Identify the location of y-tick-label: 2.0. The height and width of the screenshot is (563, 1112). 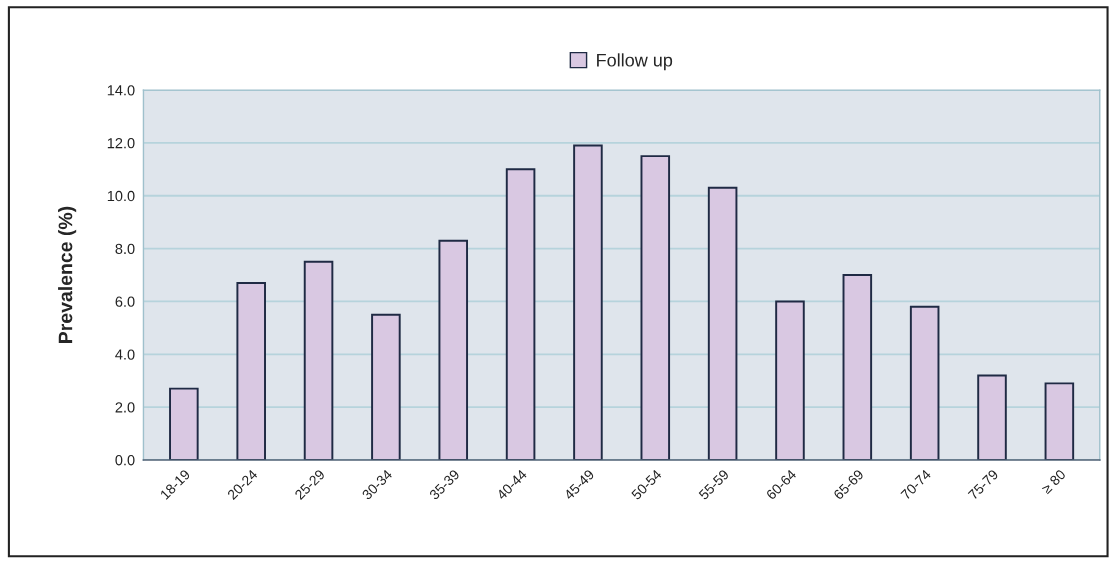
(125, 407).